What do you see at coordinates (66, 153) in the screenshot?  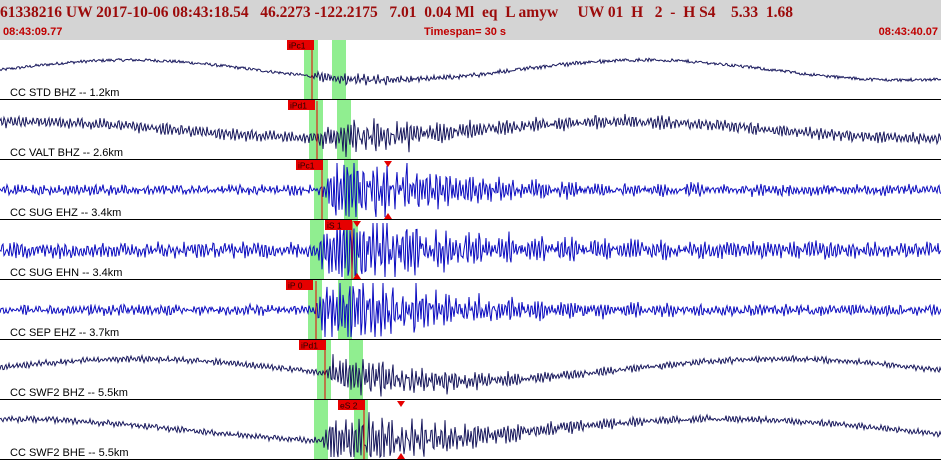 I see `channel-label: CC VALT BHZ -- 2.6km` at bounding box center [66, 153].